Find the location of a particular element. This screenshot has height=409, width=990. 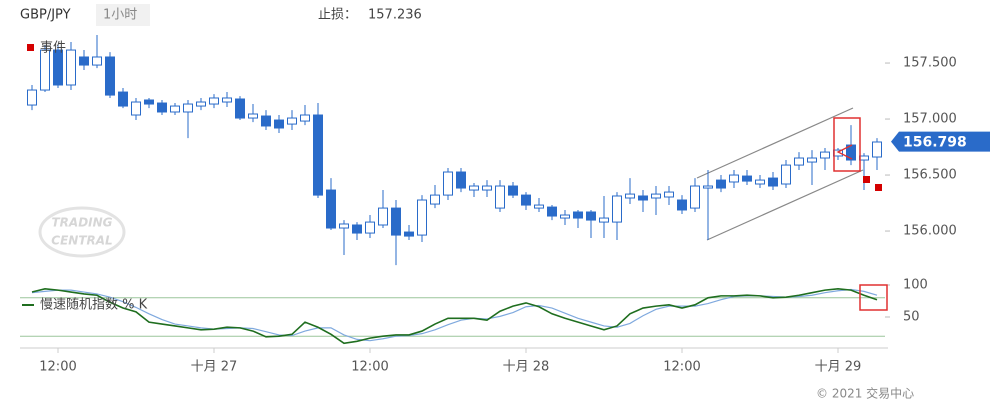

y-tick-label: 156.000 is located at coordinates (930, 231).